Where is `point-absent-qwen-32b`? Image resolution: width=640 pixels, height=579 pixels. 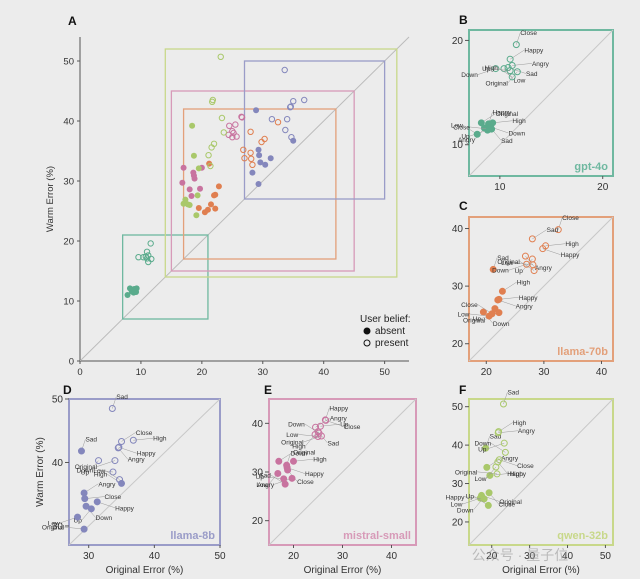 point-absent-qwen-32b is located at coordinates (197, 195).